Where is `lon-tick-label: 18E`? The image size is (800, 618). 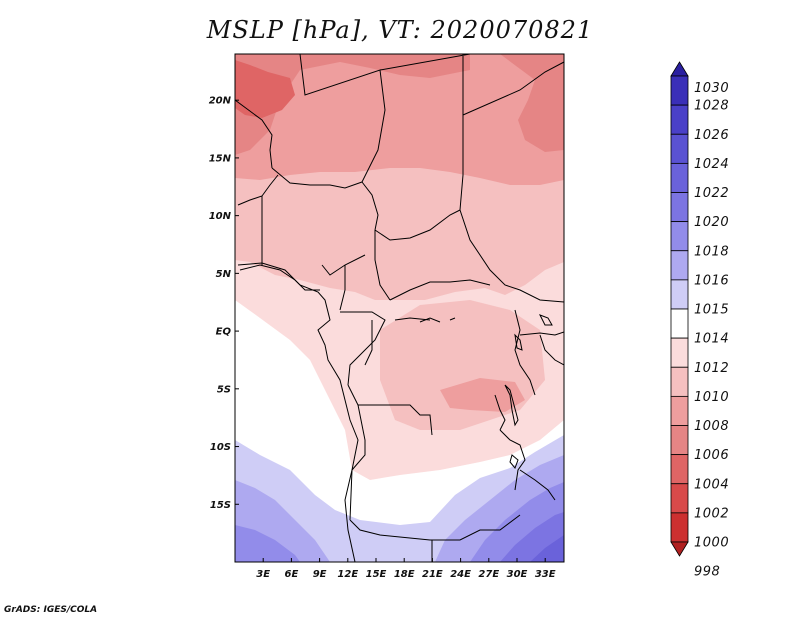
lon-tick-label: 18E is located at coordinates (404, 574).